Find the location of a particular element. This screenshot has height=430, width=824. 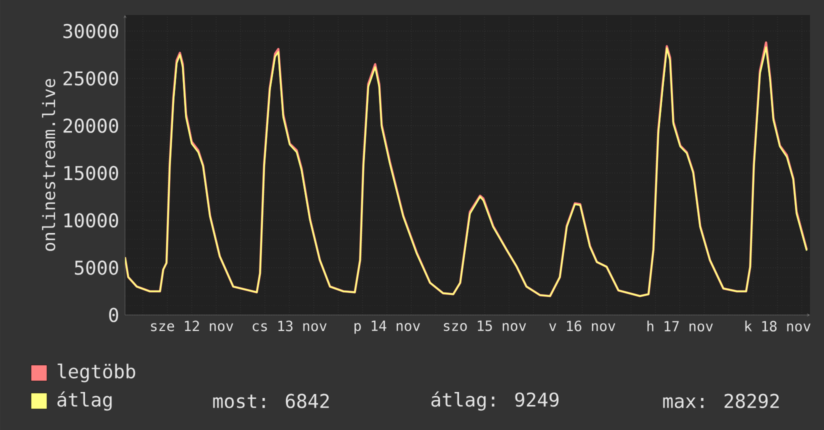

y-tick-label: 5000 is located at coordinates (96, 267).